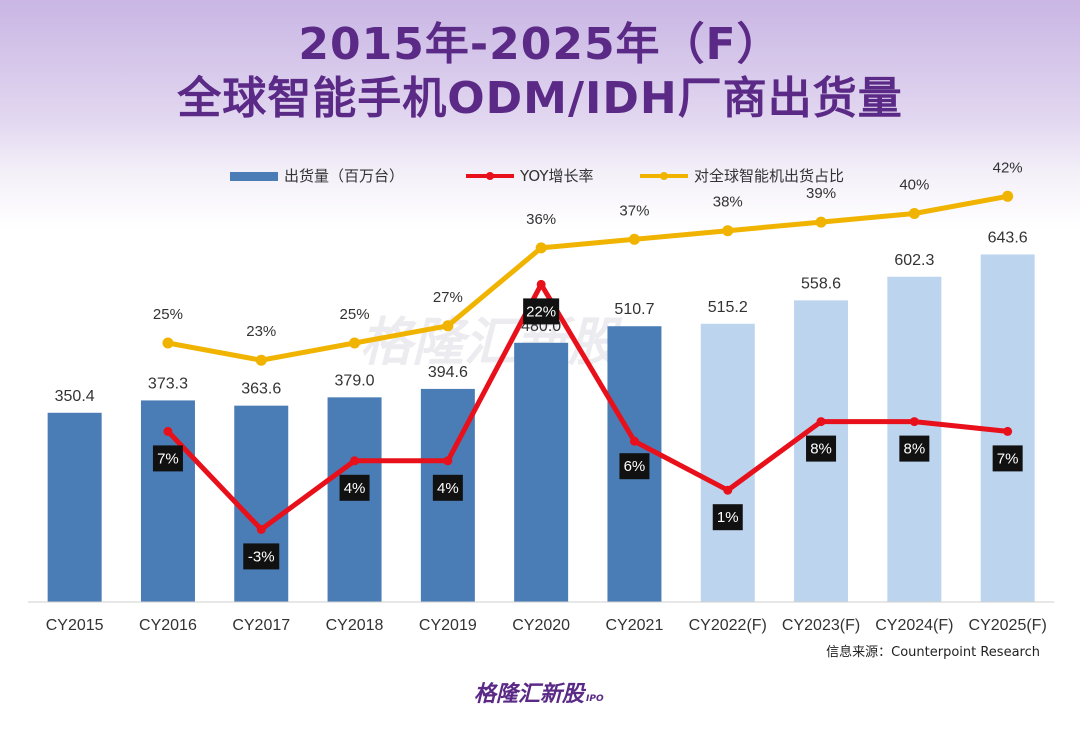  What do you see at coordinates (634, 239) in the screenshot?
I see `share-point-CY2021` at bounding box center [634, 239].